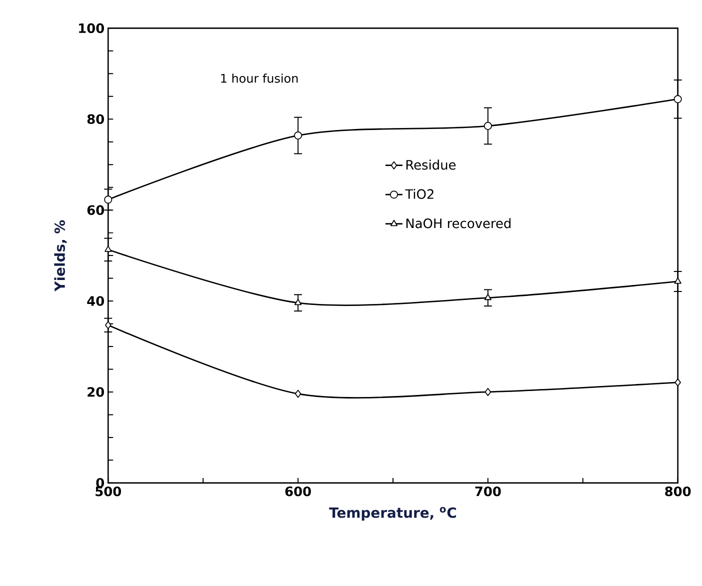 Image resolution: width=702 pixels, height=586 pixels. What do you see at coordinates (91, 28) in the screenshot?
I see `y-tick-label: 100` at bounding box center [91, 28].